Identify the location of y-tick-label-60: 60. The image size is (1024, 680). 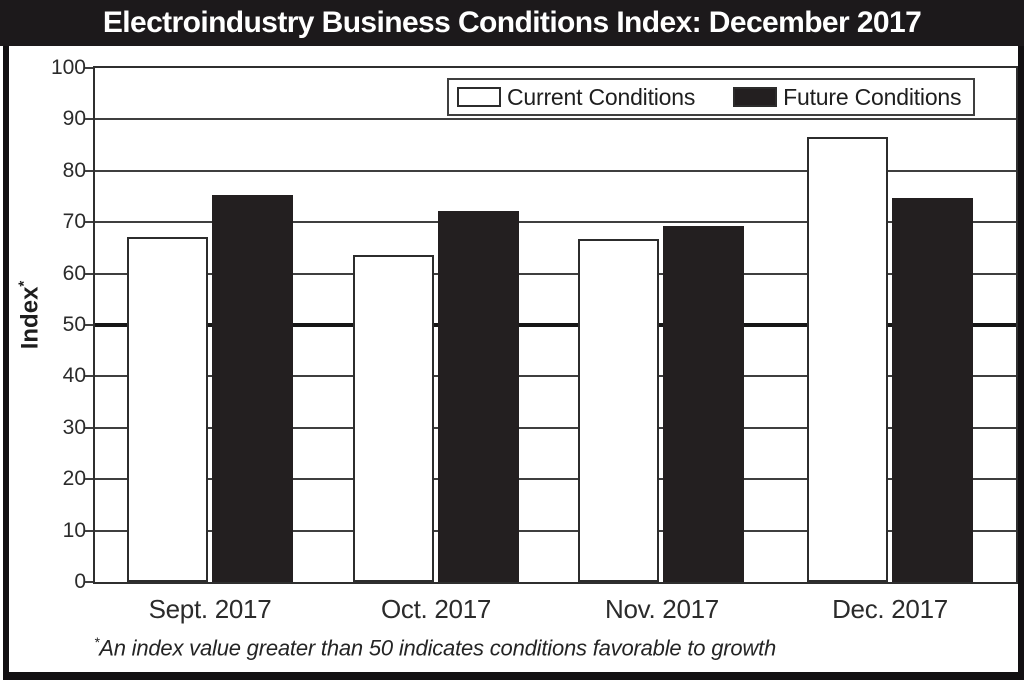
(74, 273).